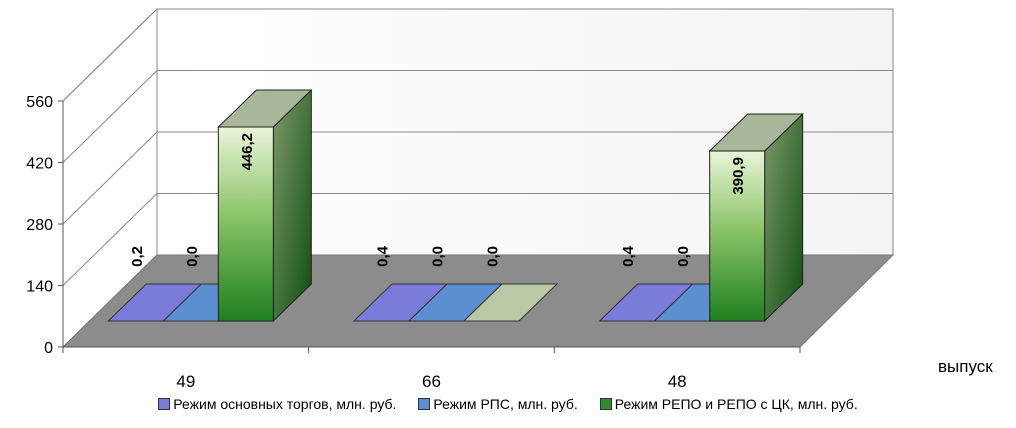 This screenshot has height=428, width=1016. Describe the element at coordinates (510, 302) in the screenshot. I see `bar-flat` at that location.